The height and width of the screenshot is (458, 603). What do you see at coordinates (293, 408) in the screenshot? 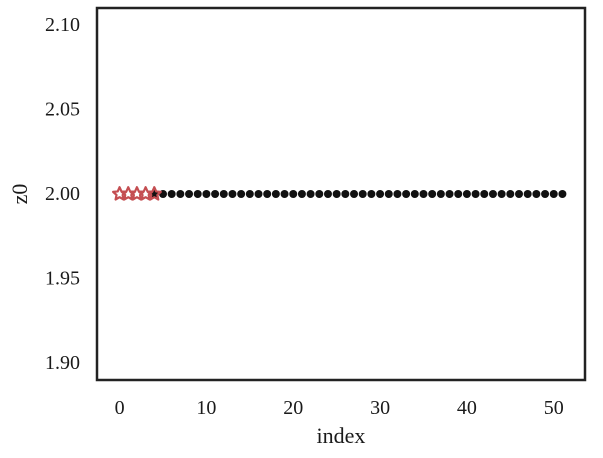
I see `x-tick-label: 20` at bounding box center [293, 408].